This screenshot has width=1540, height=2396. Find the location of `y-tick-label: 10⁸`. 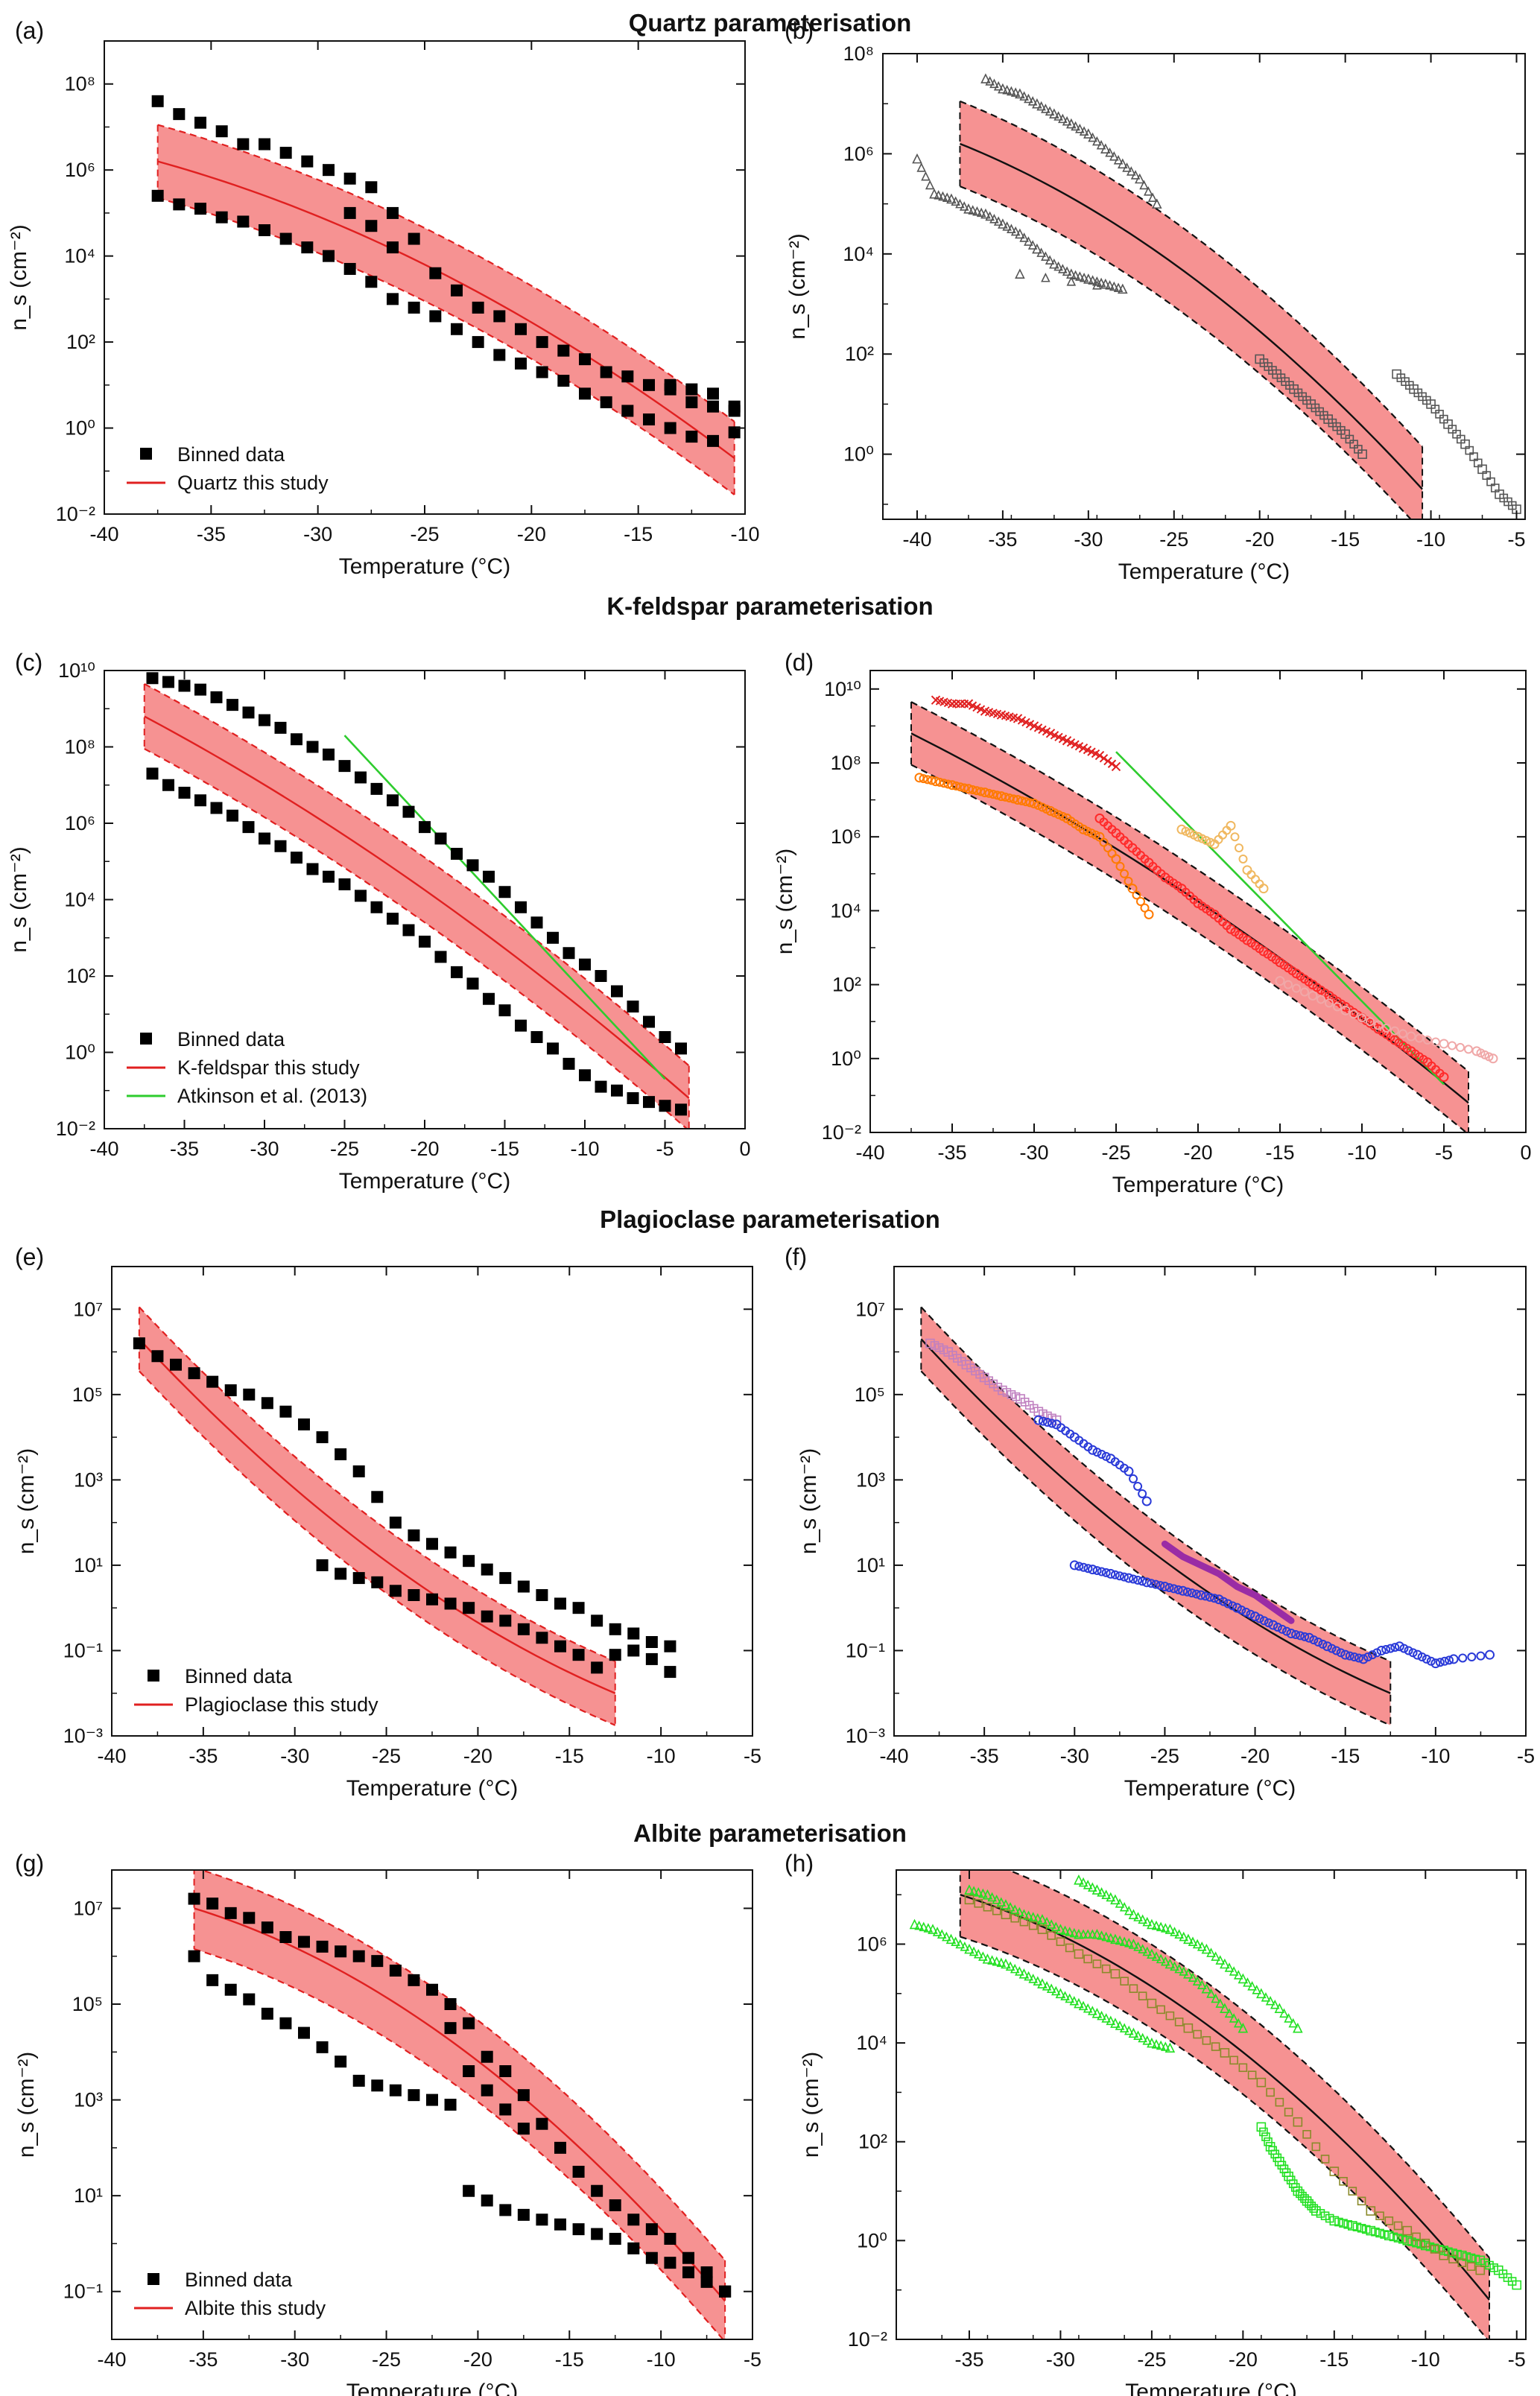

y-tick-label: 10⁸ is located at coordinates (846, 763).